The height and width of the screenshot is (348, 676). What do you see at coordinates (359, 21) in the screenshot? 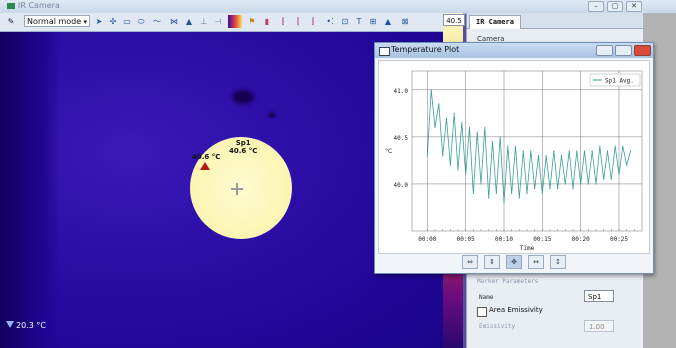
I see `text-tool-icon: T` at bounding box center [359, 21].